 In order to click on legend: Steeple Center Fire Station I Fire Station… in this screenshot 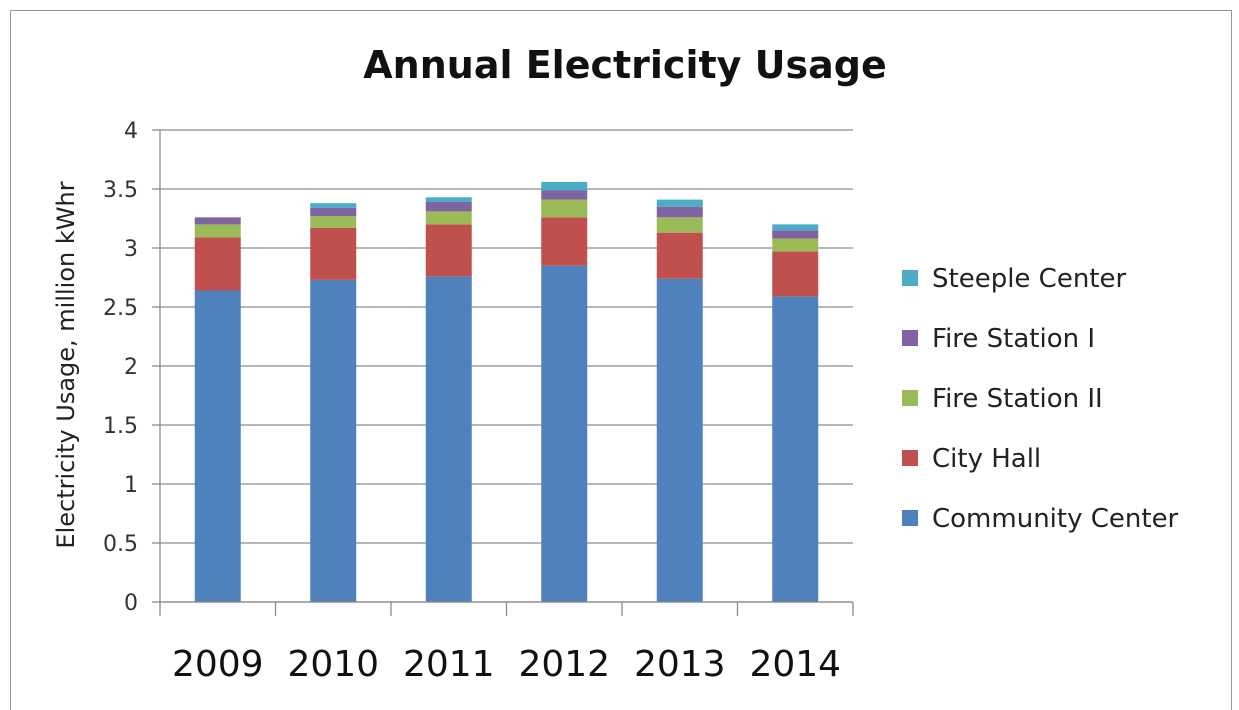, I will do `click(1040, 399)`.